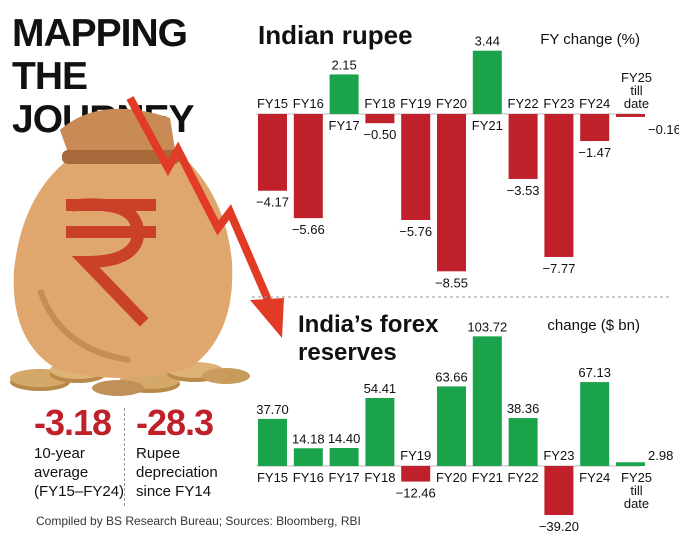 Image resolution: width=679 pixels, height=543 pixels. I want to click on rupee-category-label-fy19: FY19, so click(415, 103).